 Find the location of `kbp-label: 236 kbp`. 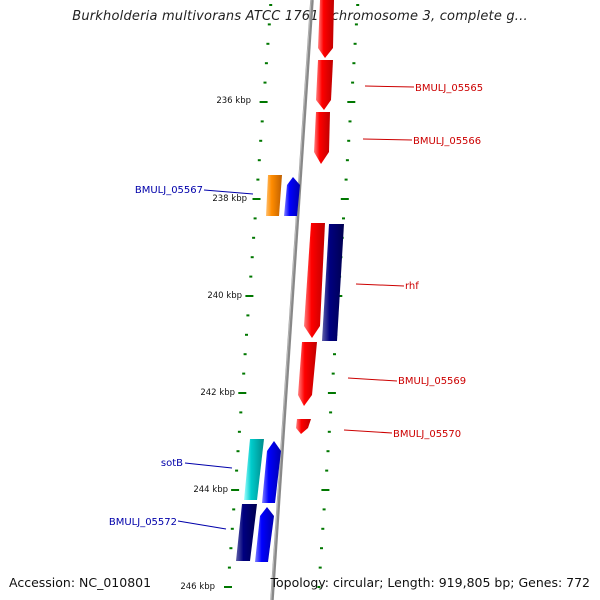

kbp-label: 236 kbp is located at coordinates (233, 101).